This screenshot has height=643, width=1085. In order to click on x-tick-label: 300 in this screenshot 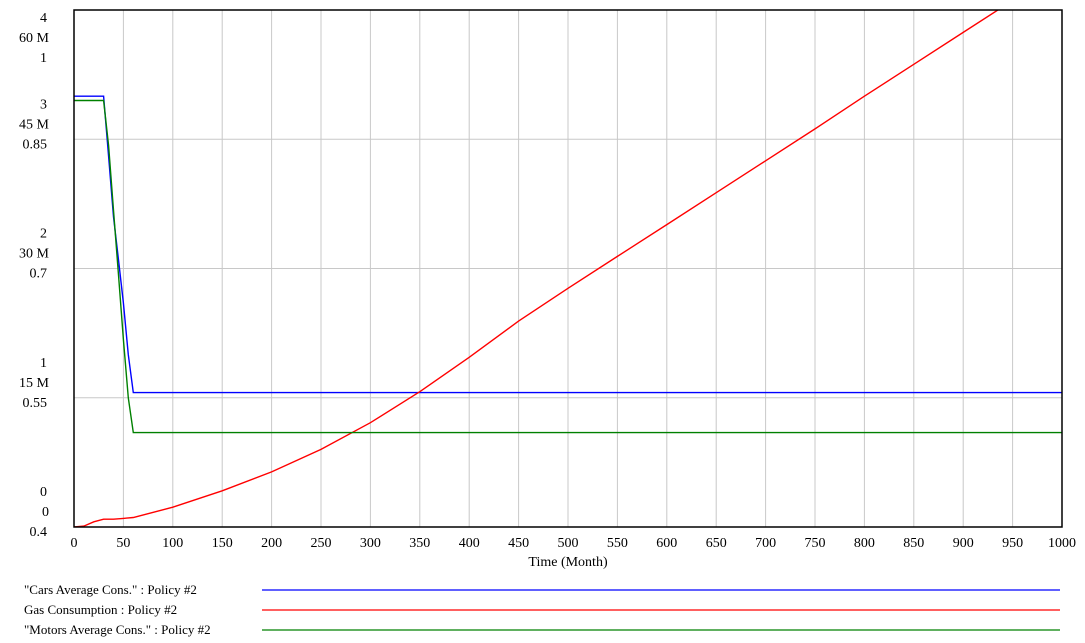, I will do `click(370, 543)`.